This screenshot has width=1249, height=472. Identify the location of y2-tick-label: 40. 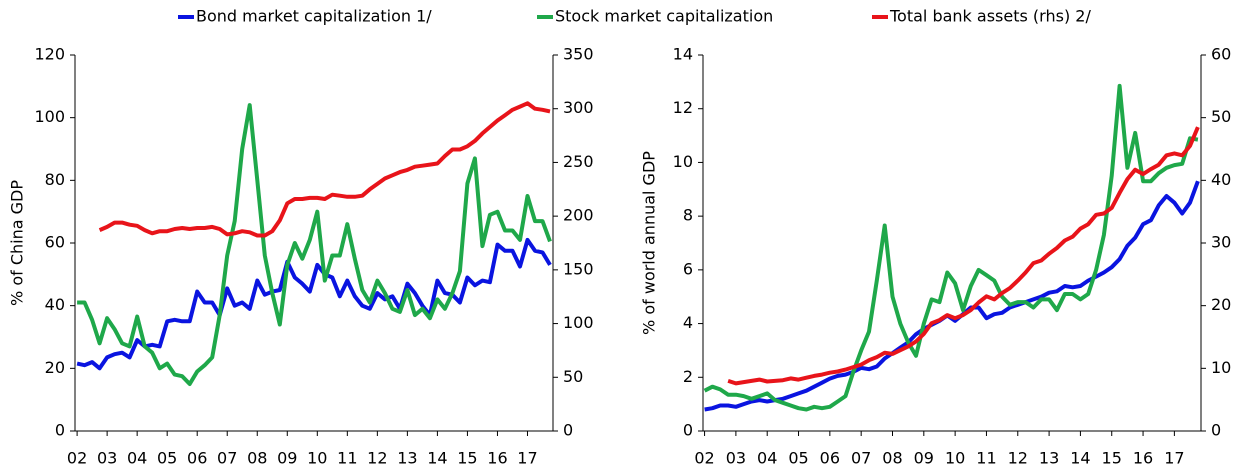
(1221, 179).